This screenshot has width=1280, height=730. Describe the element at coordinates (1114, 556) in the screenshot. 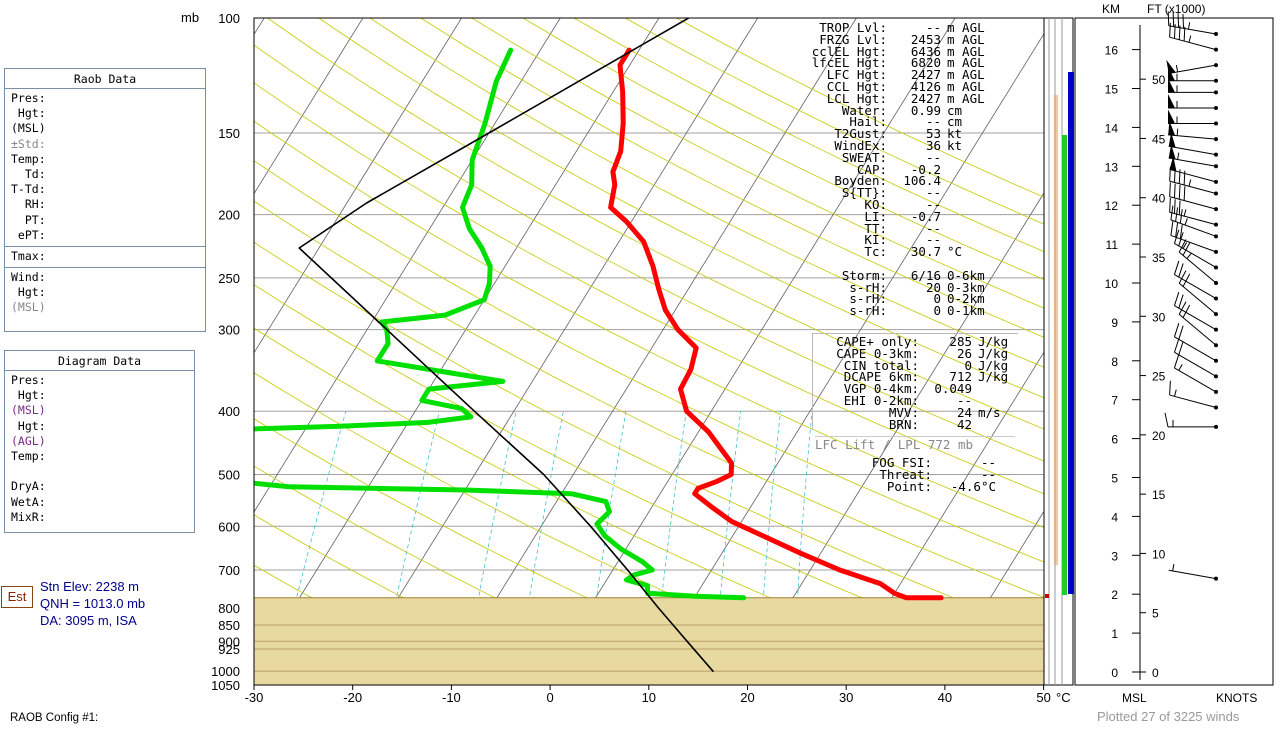

I see `km-tick-label: 3` at that location.